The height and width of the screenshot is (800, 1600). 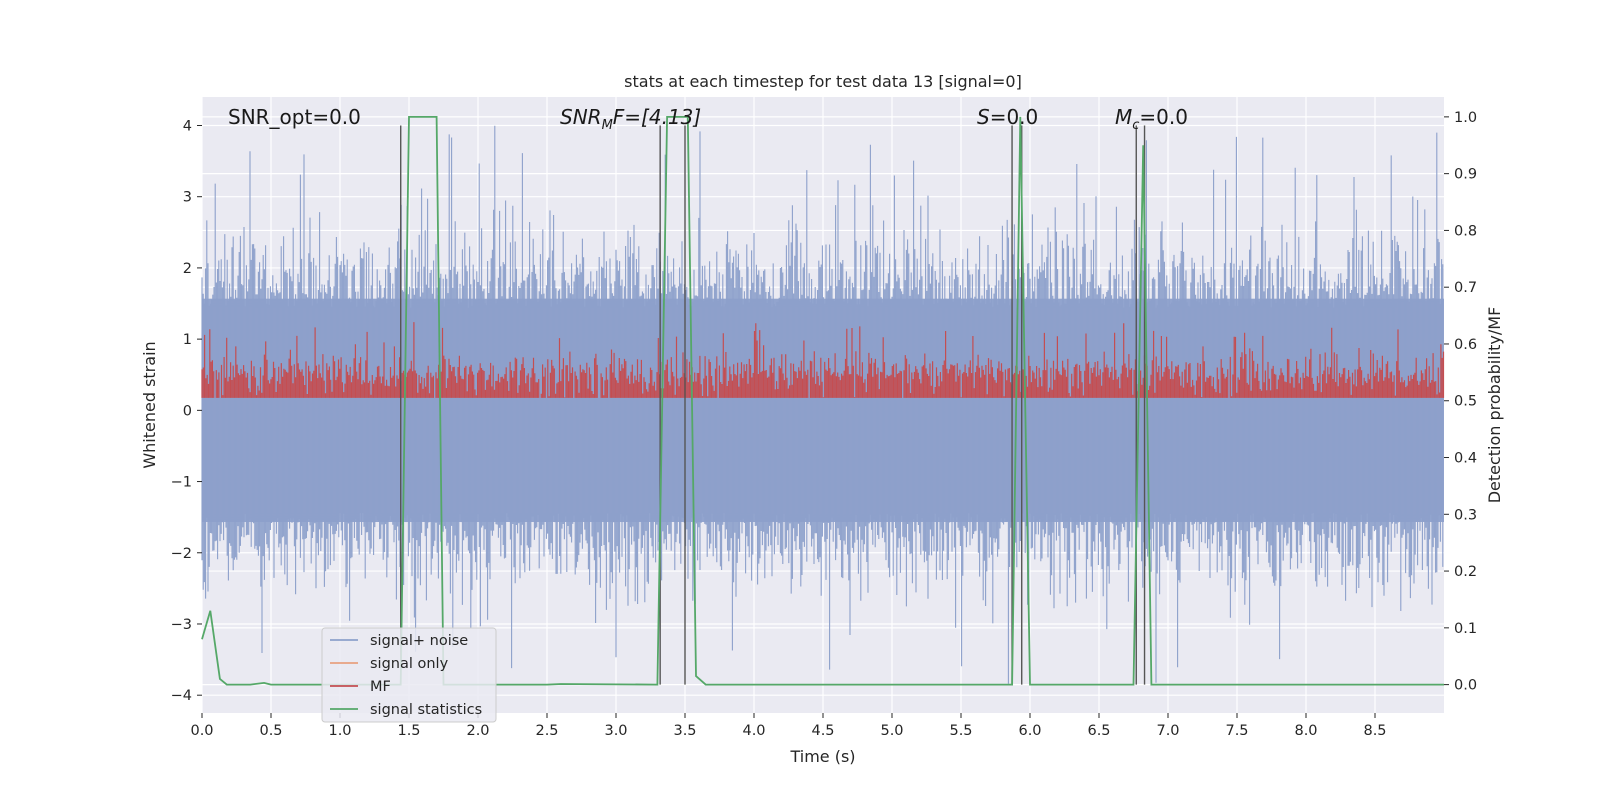 I want to click on x-tick-label-3: 1.5, so click(x=408, y=731).